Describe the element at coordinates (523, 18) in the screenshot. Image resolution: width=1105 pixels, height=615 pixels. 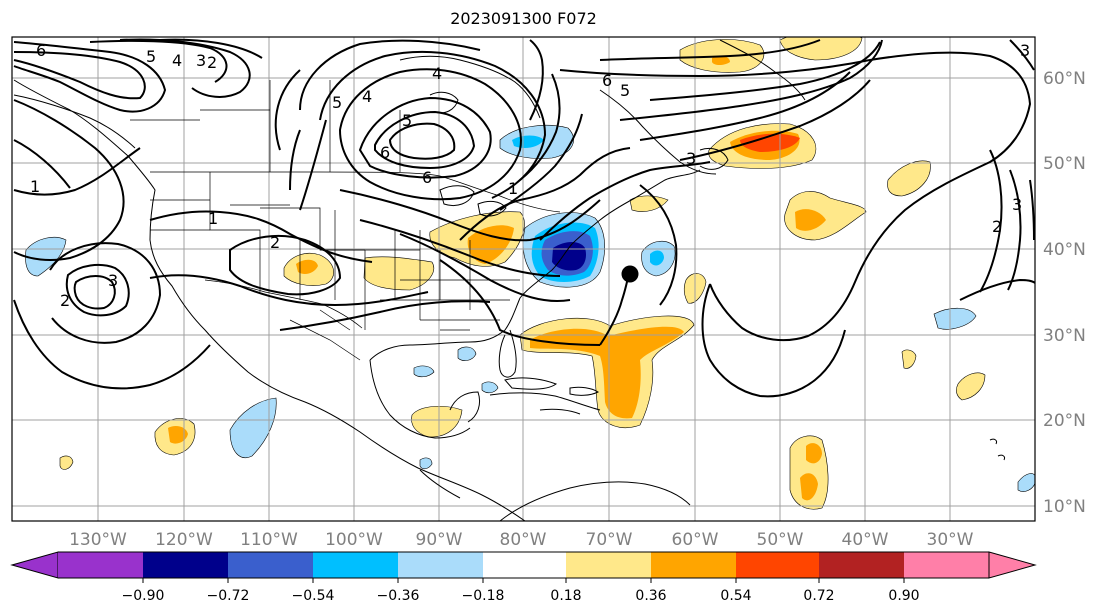
I see `map-title: 2023091300 F072` at that location.